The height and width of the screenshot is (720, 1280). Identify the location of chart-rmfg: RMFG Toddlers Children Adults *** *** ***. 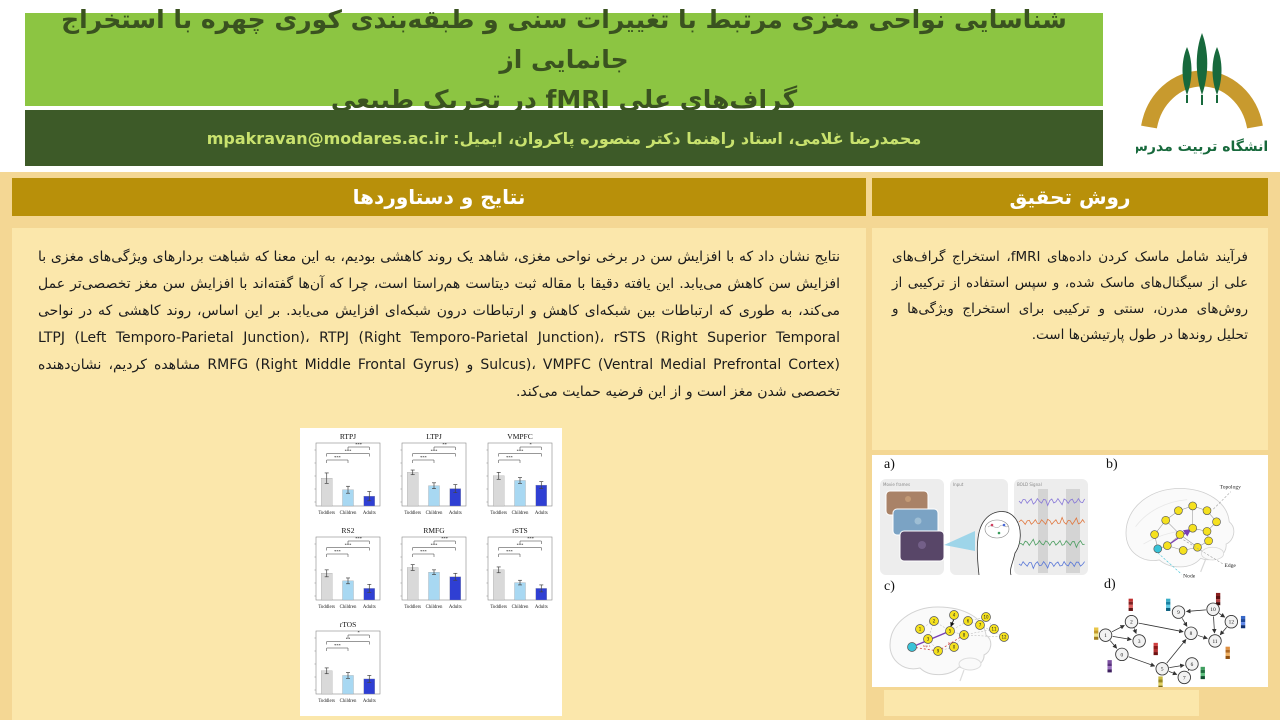
(431, 571).